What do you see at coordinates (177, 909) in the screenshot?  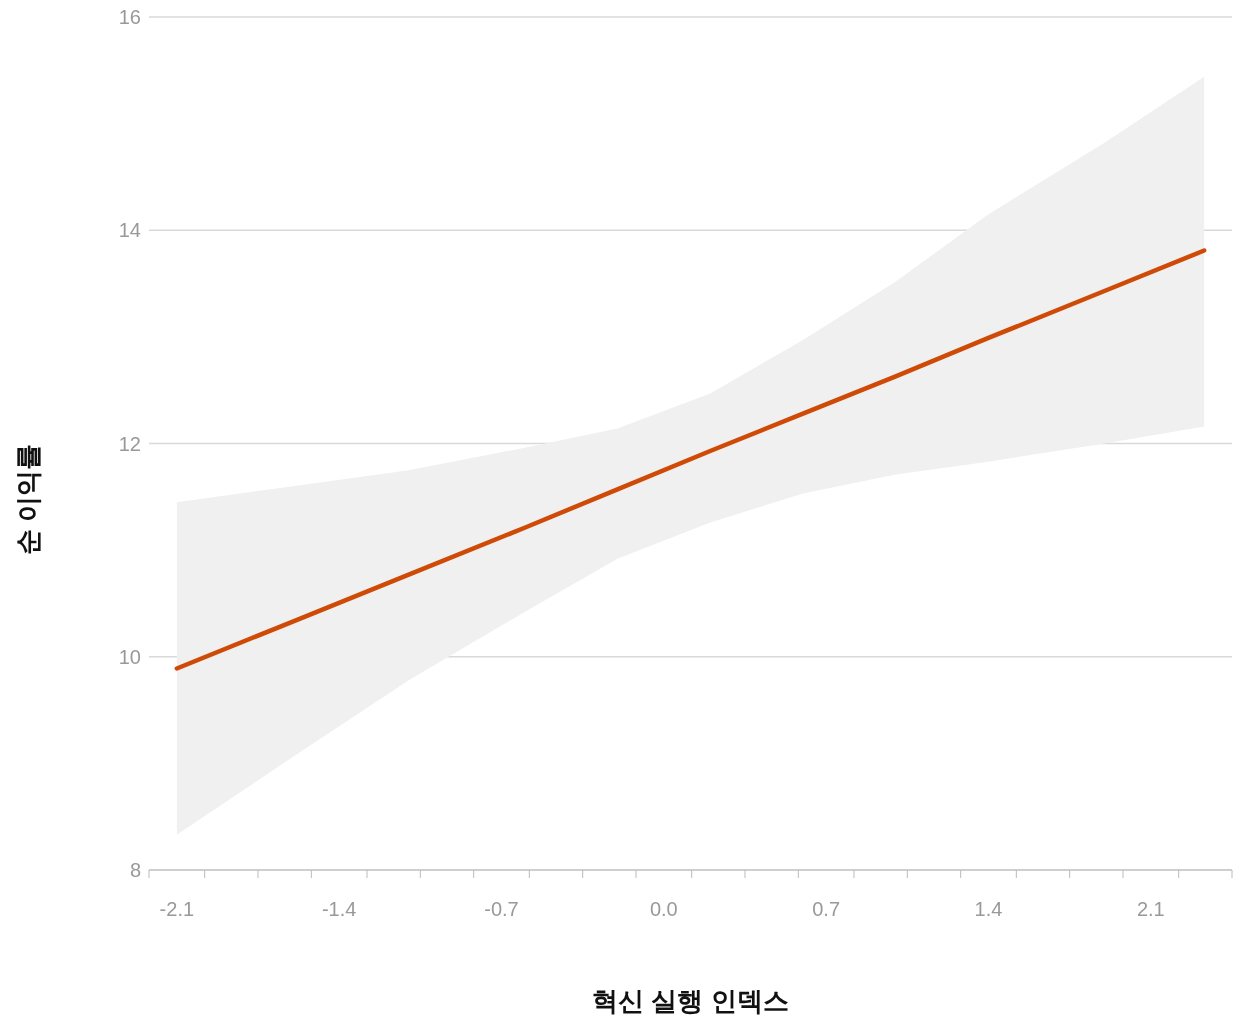 I see `x-tick-label: -2.1` at bounding box center [177, 909].